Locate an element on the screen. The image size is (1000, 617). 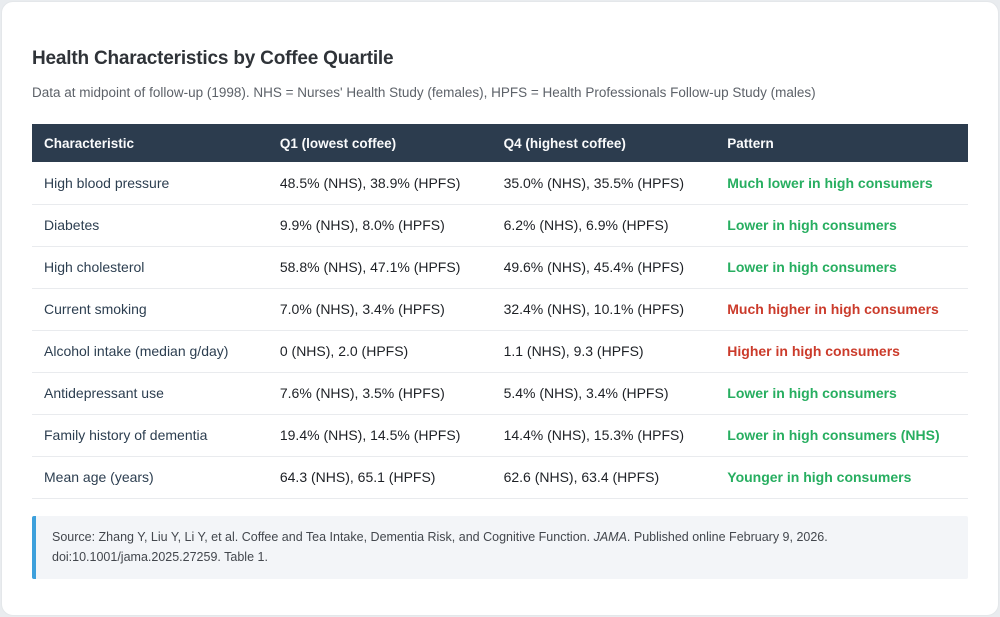
characteristic-cell: Mean age (years) is located at coordinates (150, 477).